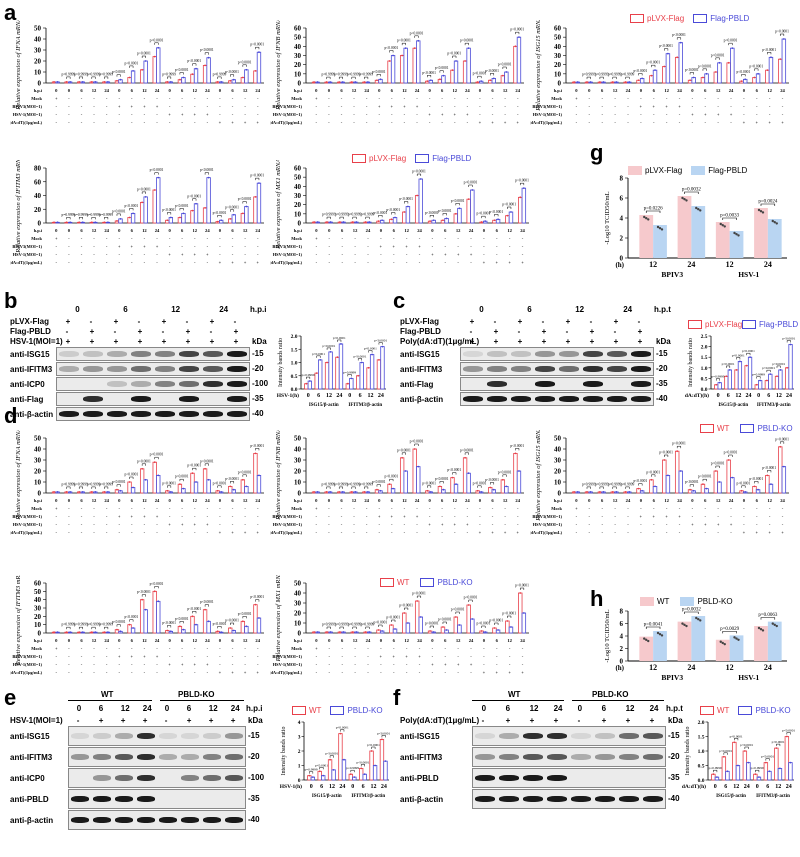  I want to click on kda-value: -35, so click(674, 777).